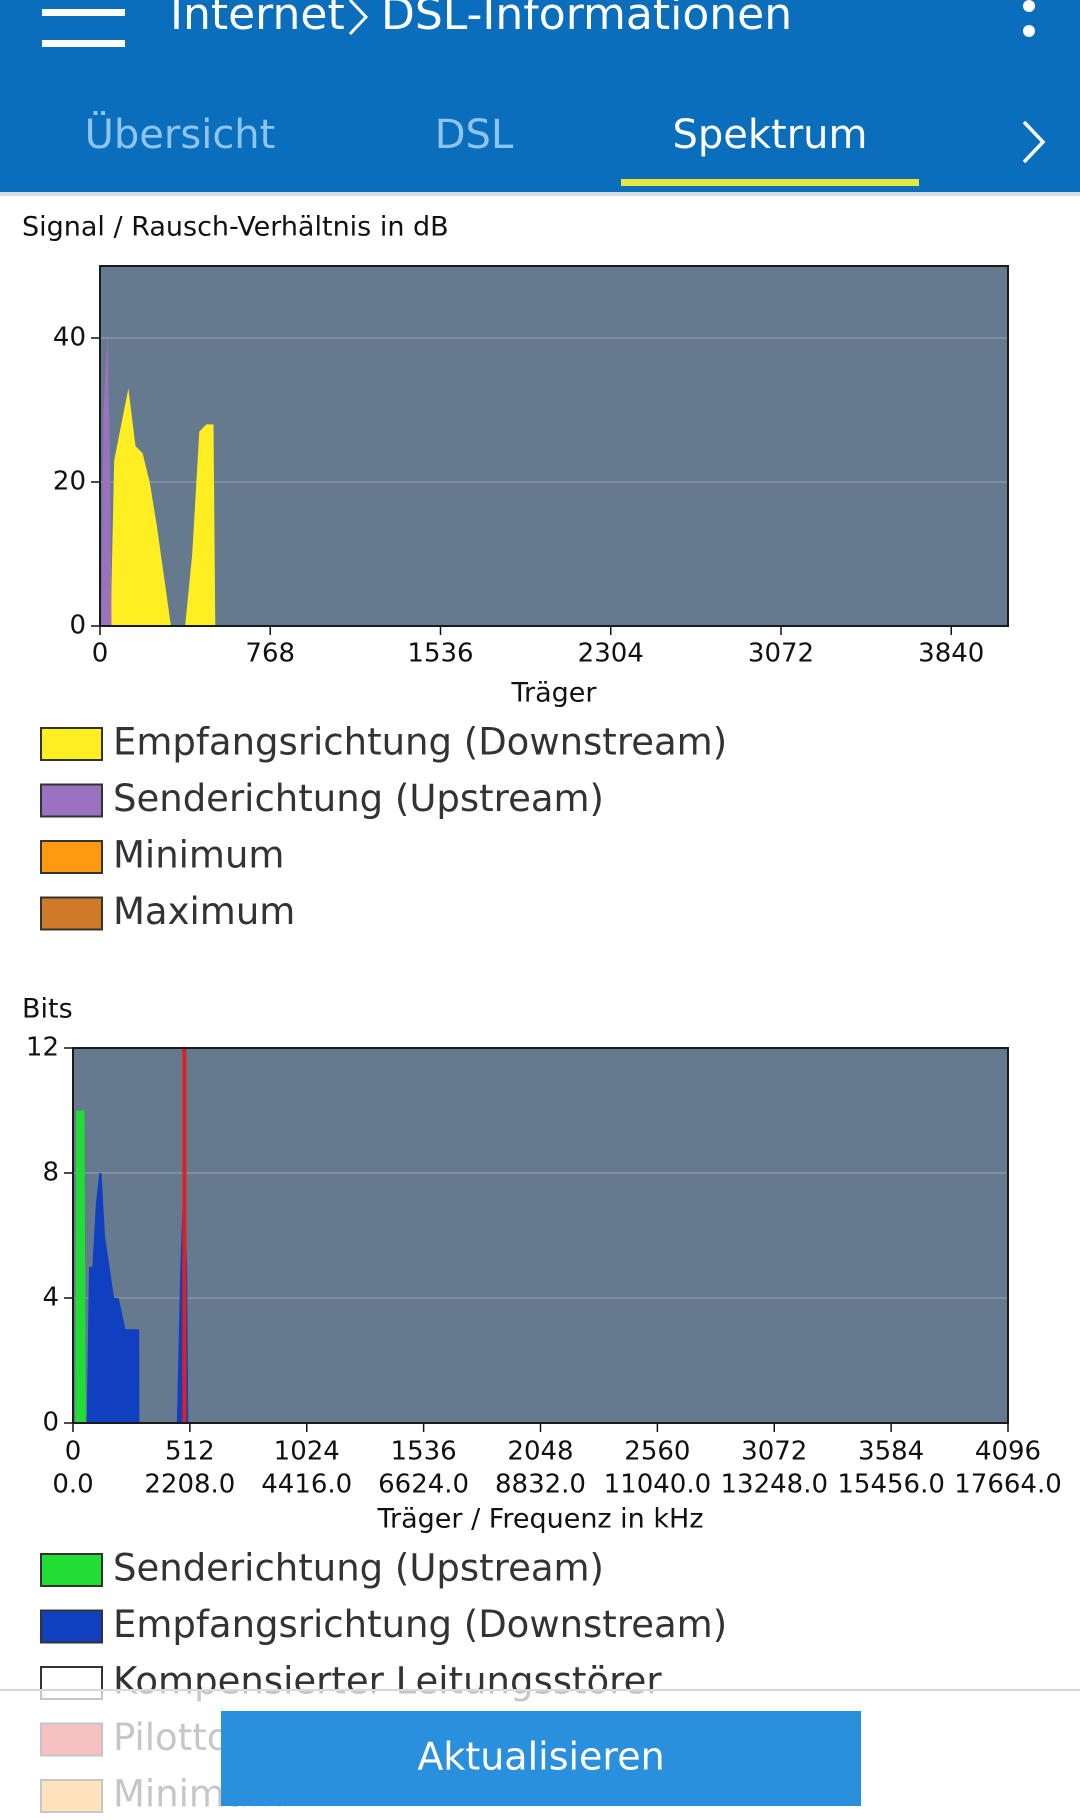 The height and width of the screenshot is (1820, 1080). Describe the element at coordinates (235, 227) in the screenshot. I see `chart-title: Signal / Rausch-Verhältnis in dB` at that location.